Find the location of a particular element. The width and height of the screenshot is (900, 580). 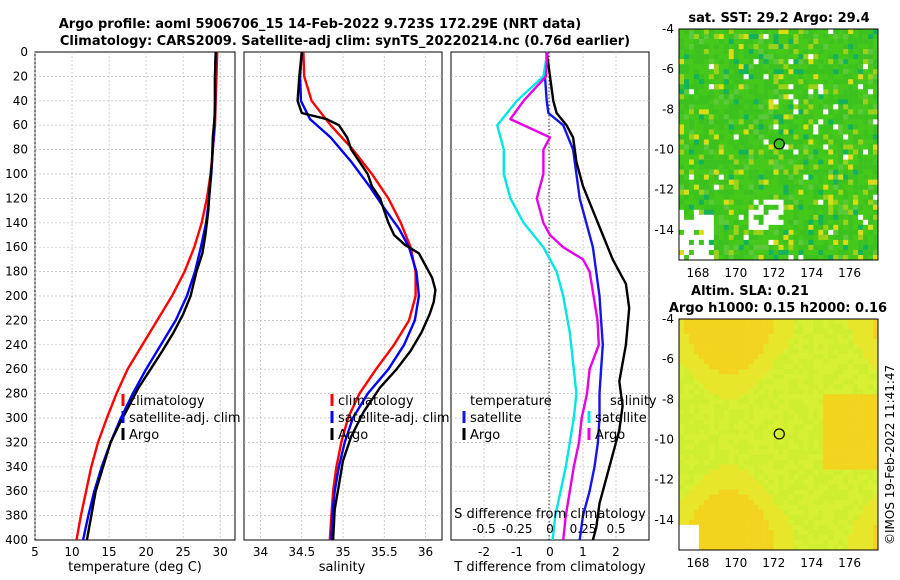

map-x-tick-label: 174 is located at coordinates (811, 563).